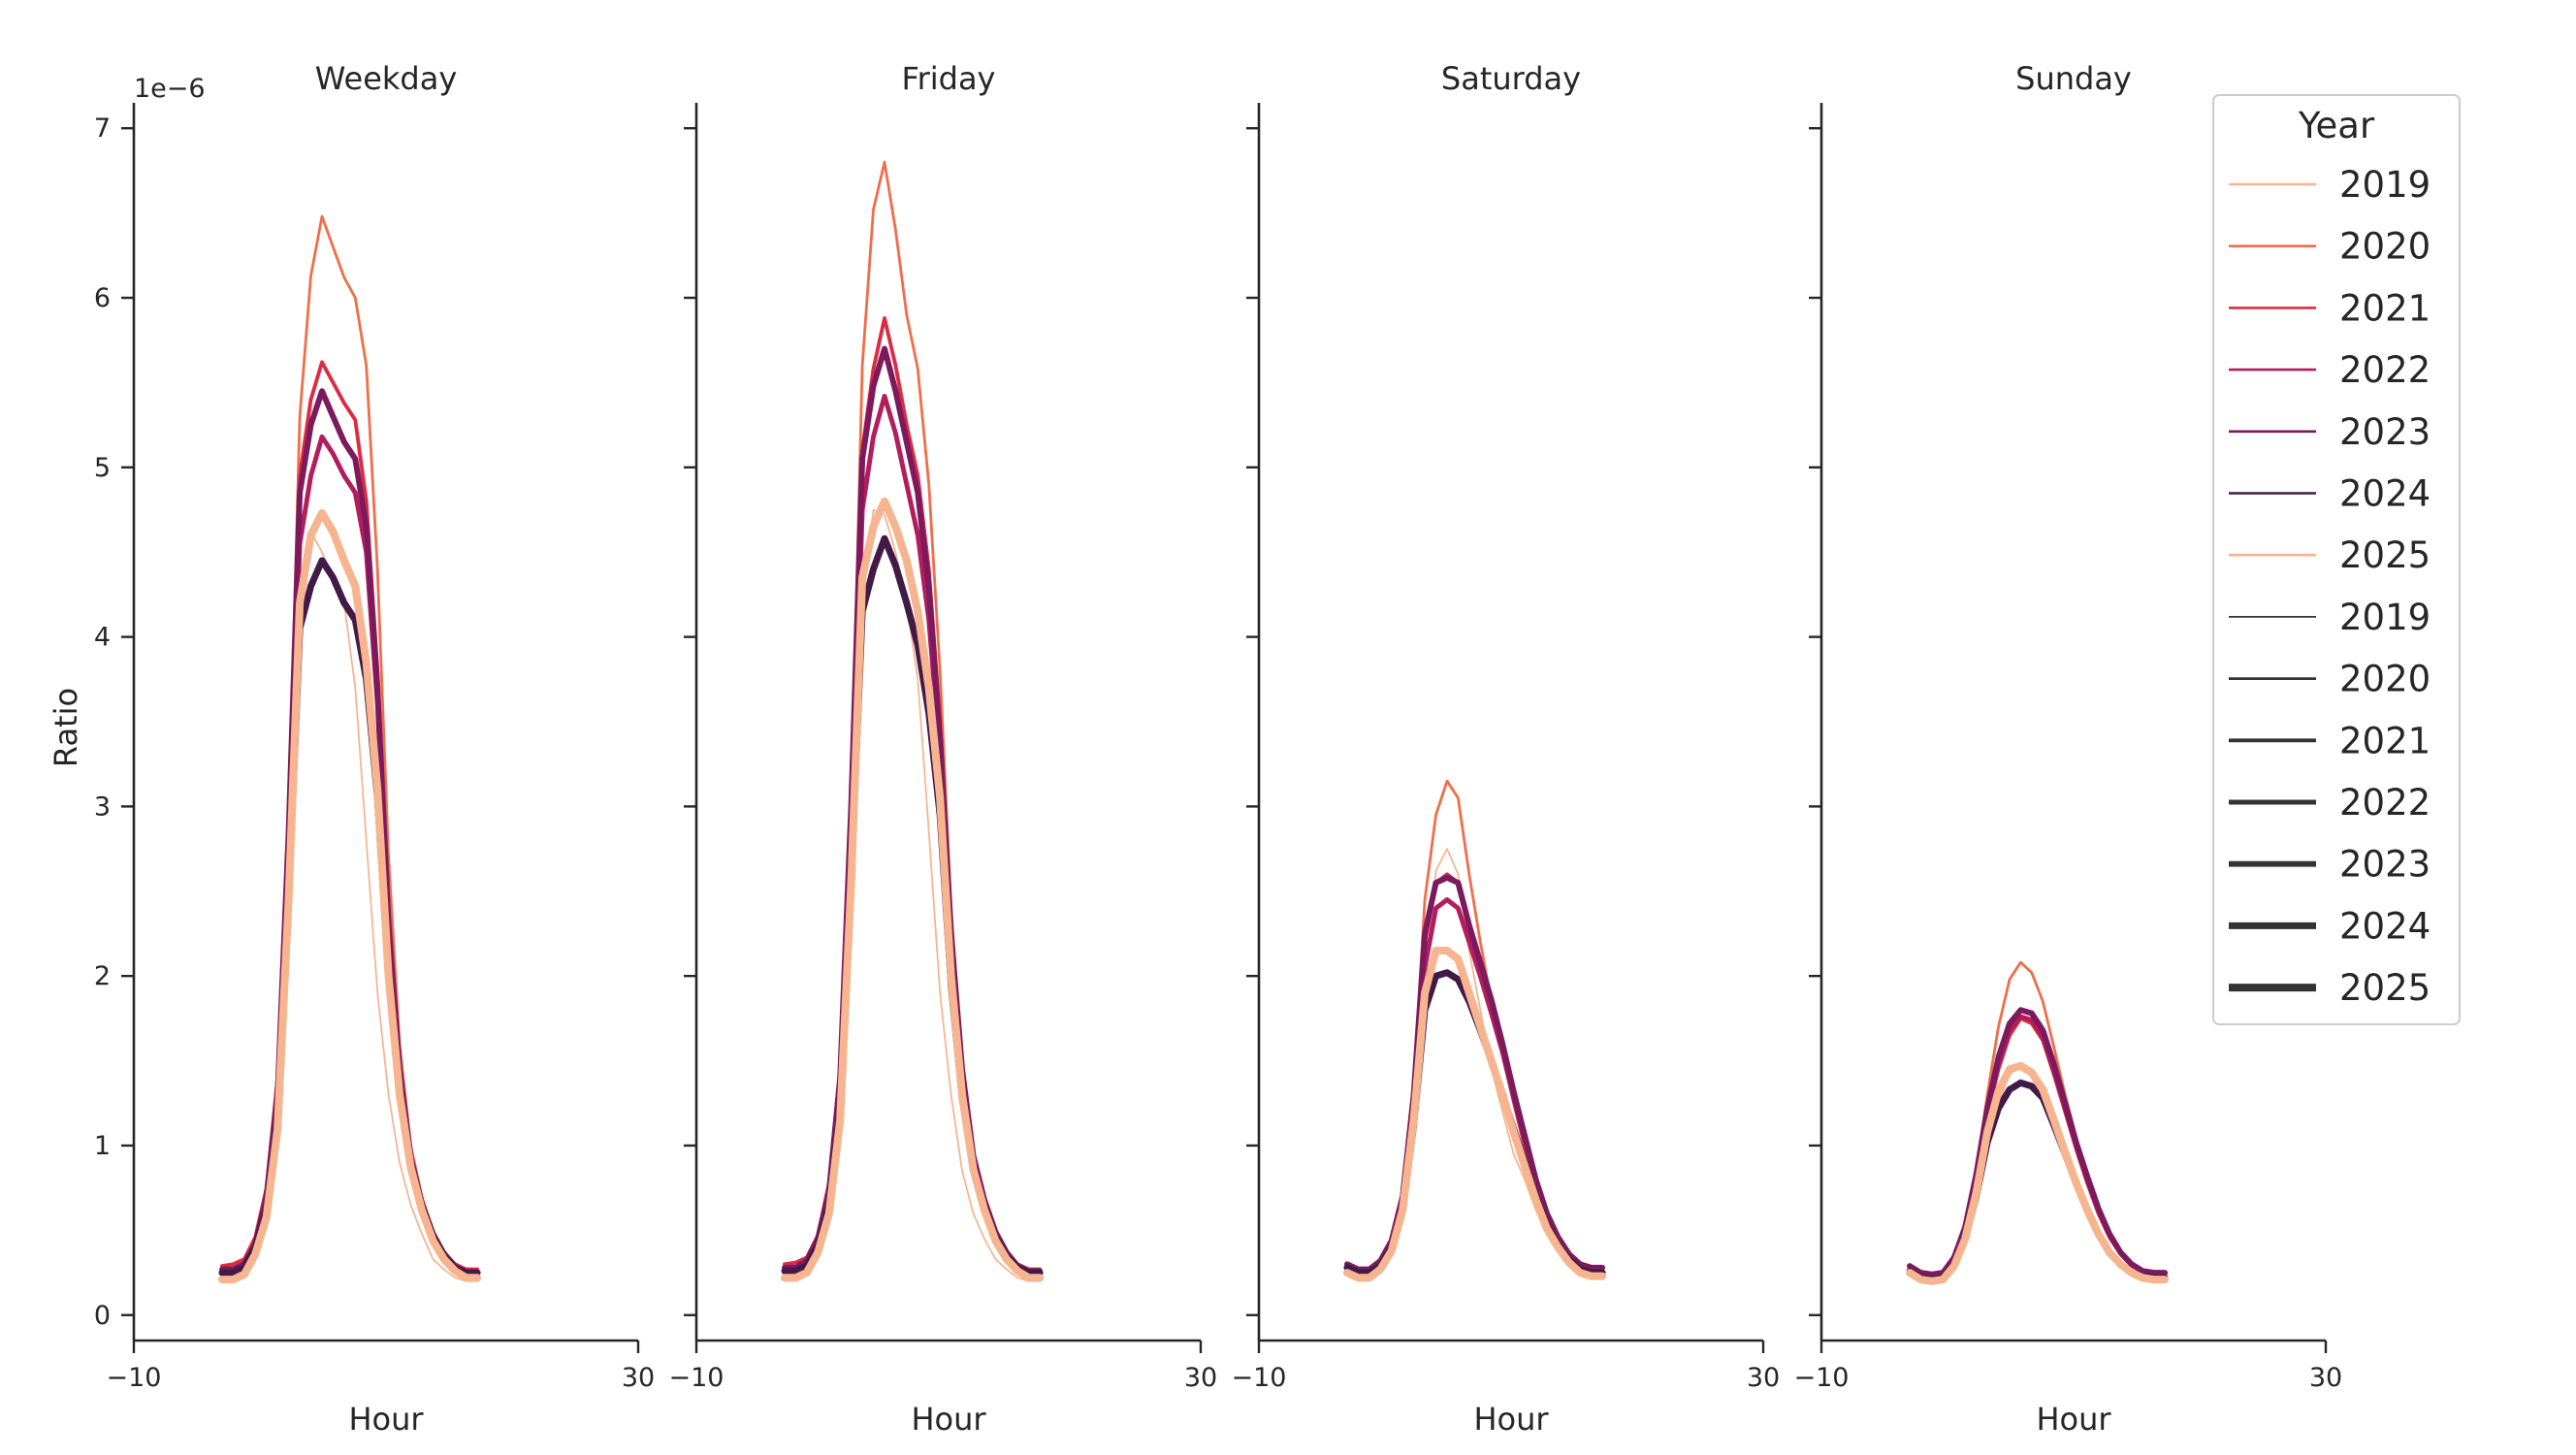 This screenshot has width=2576, height=1455. What do you see at coordinates (102, 128) in the screenshot?
I see `y-tick-label: 7` at bounding box center [102, 128].